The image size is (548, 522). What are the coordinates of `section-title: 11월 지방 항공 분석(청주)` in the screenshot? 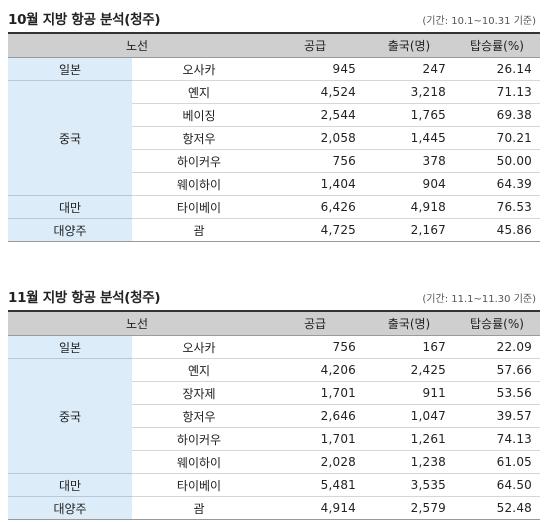 It's located at (84, 298).